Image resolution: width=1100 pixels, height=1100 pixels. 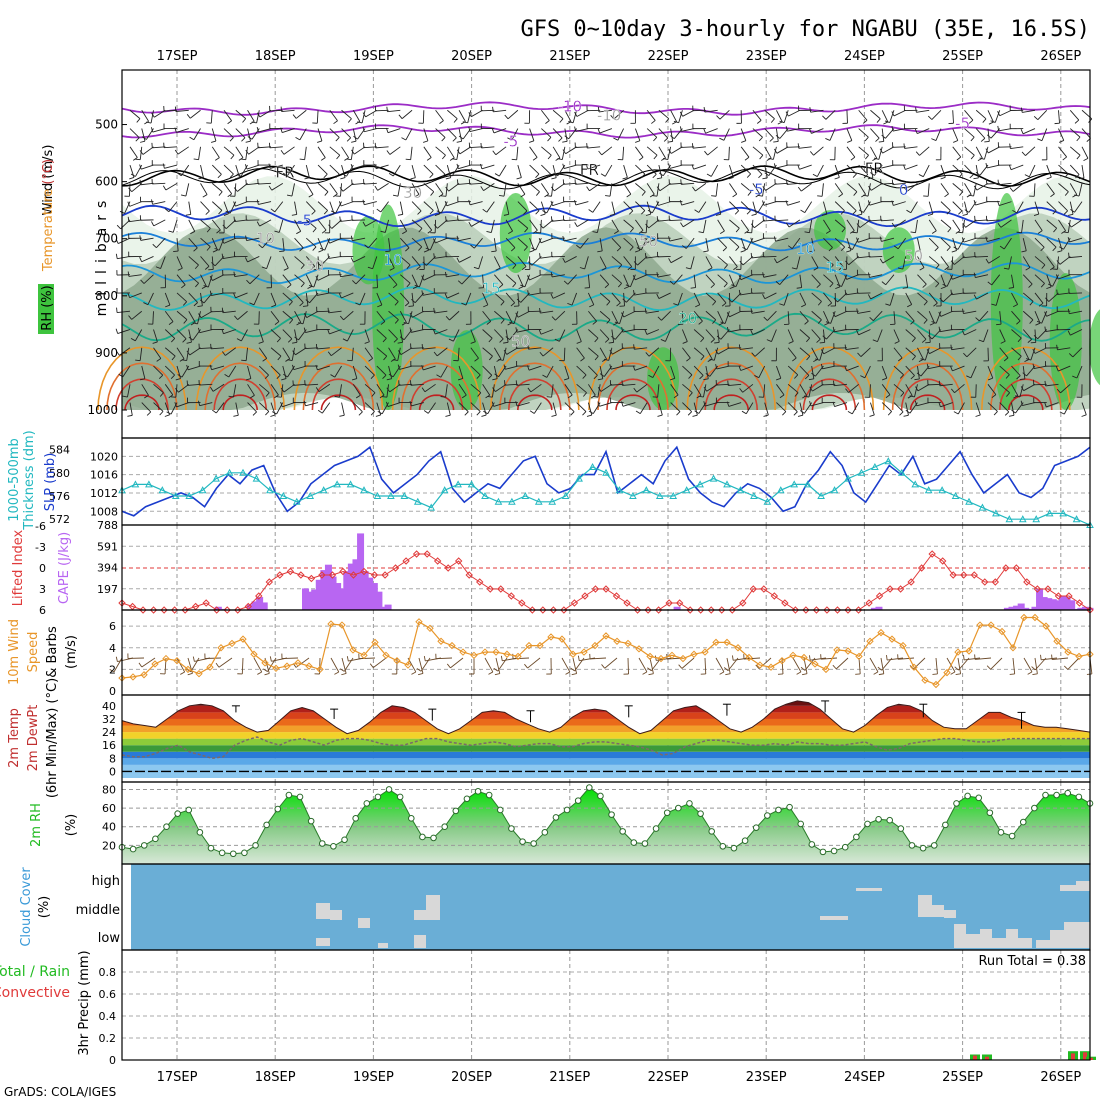 What do you see at coordinates (59, 496) in the screenshot?
I see `thickness-tick: 576` at bounding box center [59, 496].